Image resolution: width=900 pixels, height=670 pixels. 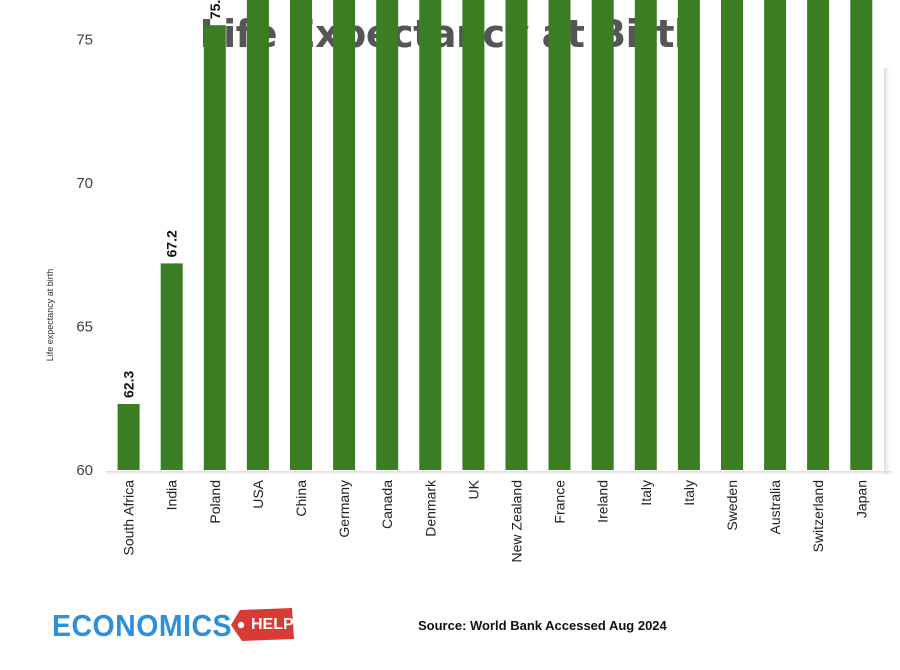 I want to click on plot-shadow-bottom, so click(x=499, y=473).